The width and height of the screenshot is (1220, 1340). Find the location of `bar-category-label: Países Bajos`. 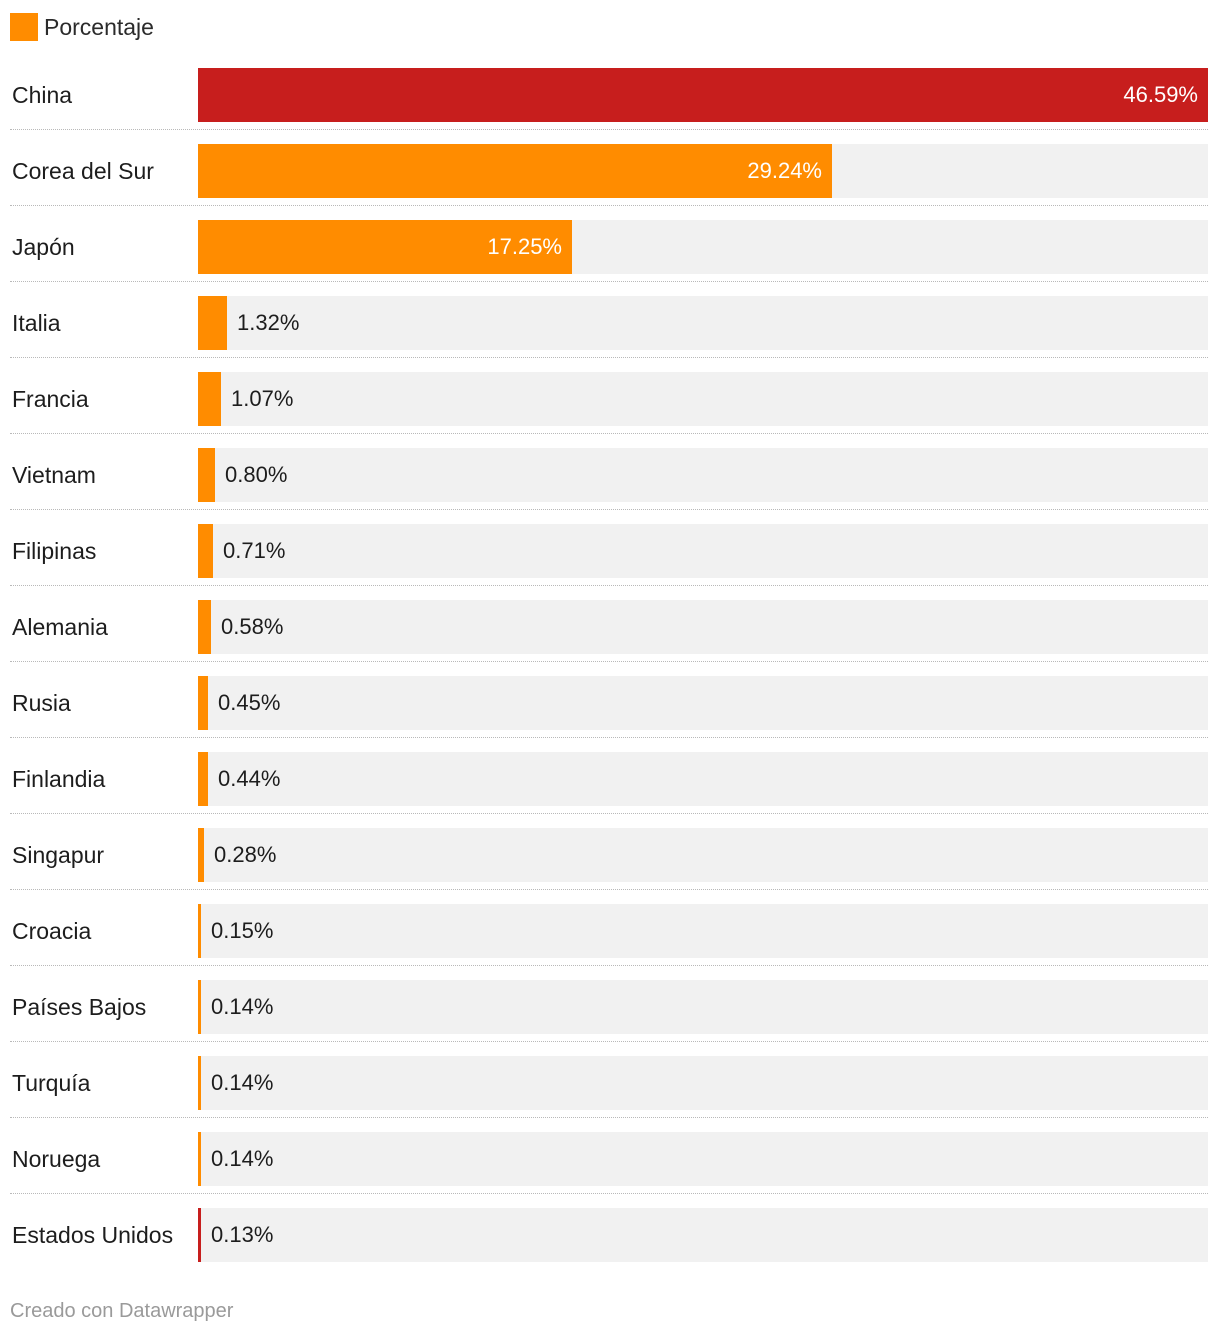

bar-category-label: Países Bajos is located at coordinates (79, 1007).